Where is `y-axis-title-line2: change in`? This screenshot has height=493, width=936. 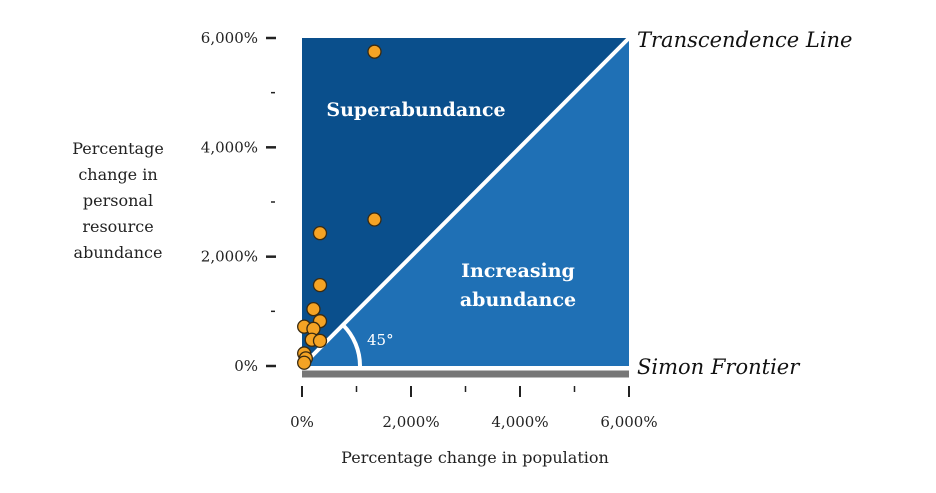
y-axis-title-line2: change in is located at coordinates (117, 174).